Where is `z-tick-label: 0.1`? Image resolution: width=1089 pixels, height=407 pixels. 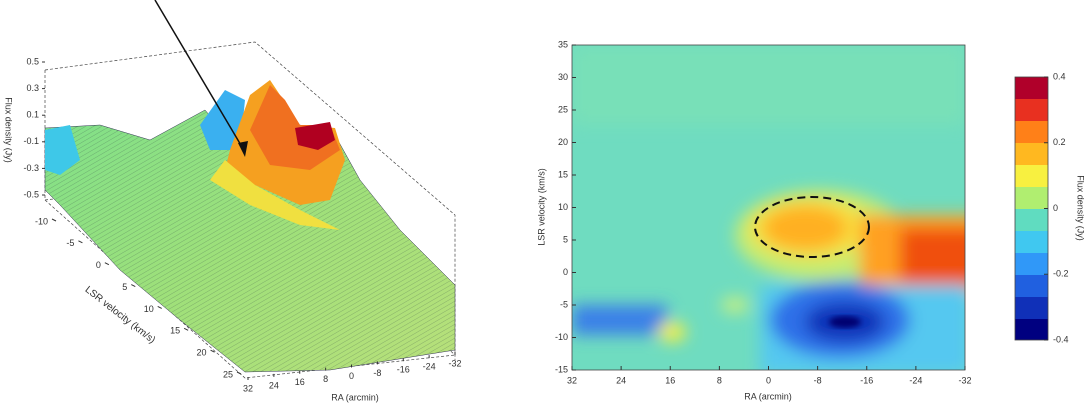
z-tick-label: 0.1 is located at coordinates (32, 115).